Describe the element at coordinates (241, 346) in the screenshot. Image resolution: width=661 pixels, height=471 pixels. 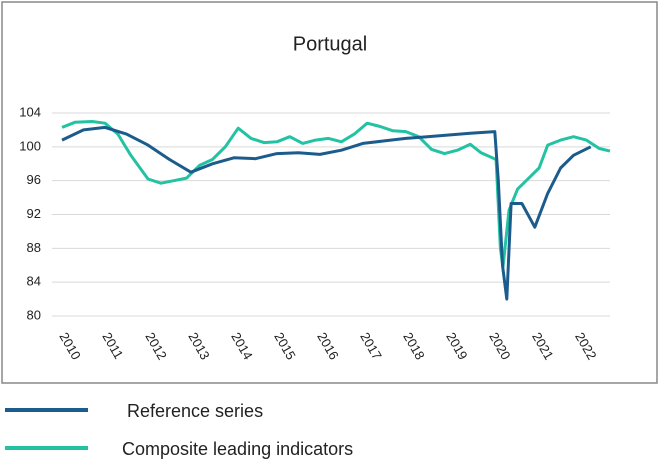
I see `x-tick-label: 2014` at that location.